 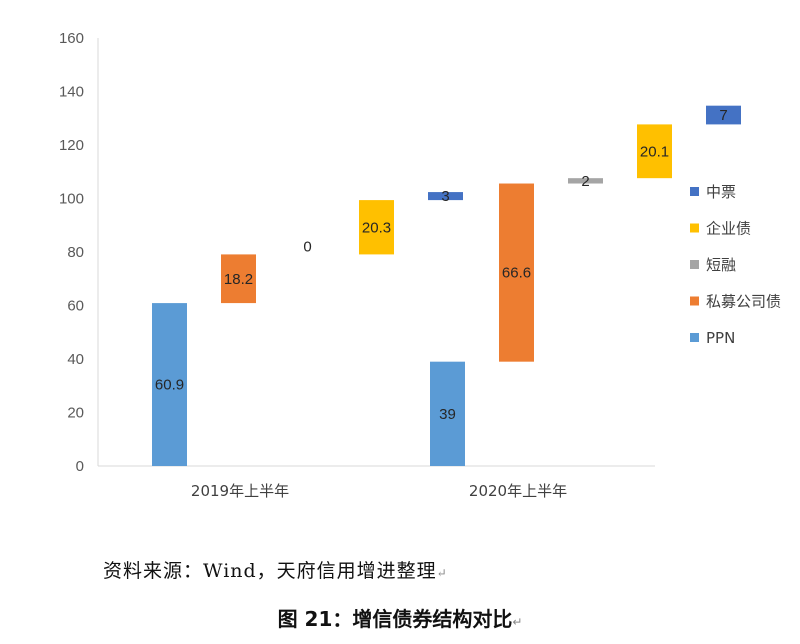 What do you see at coordinates (728, 229) in the screenshot?
I see `legend-label: 企业债` at bounding box center [728, 229].